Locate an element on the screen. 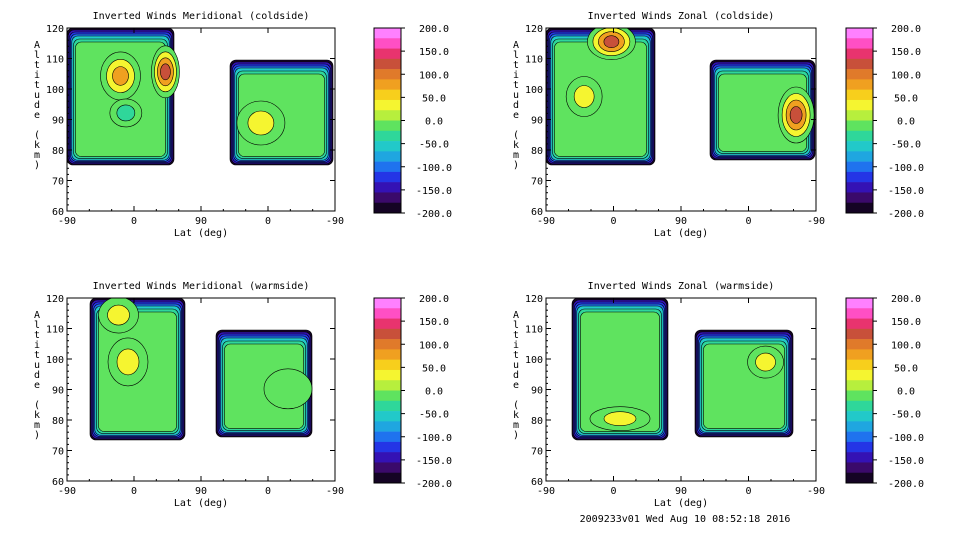 The height and width of the screenshot is (540, 960). y-tick-label: 110 is located at coordinates (534, 330).